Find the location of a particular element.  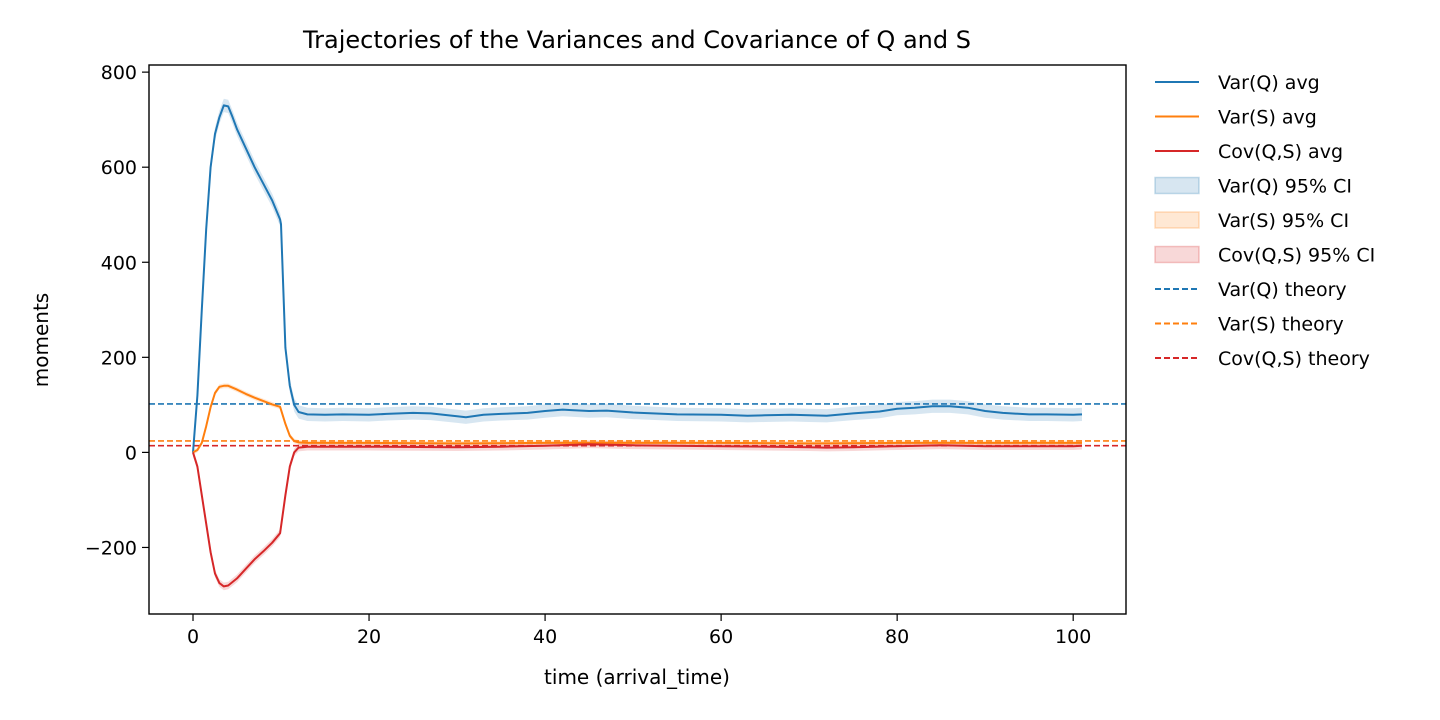

legend-item-var-q-95-ci: Var(Q) 95% CI is located at coordinates (1253, 187).